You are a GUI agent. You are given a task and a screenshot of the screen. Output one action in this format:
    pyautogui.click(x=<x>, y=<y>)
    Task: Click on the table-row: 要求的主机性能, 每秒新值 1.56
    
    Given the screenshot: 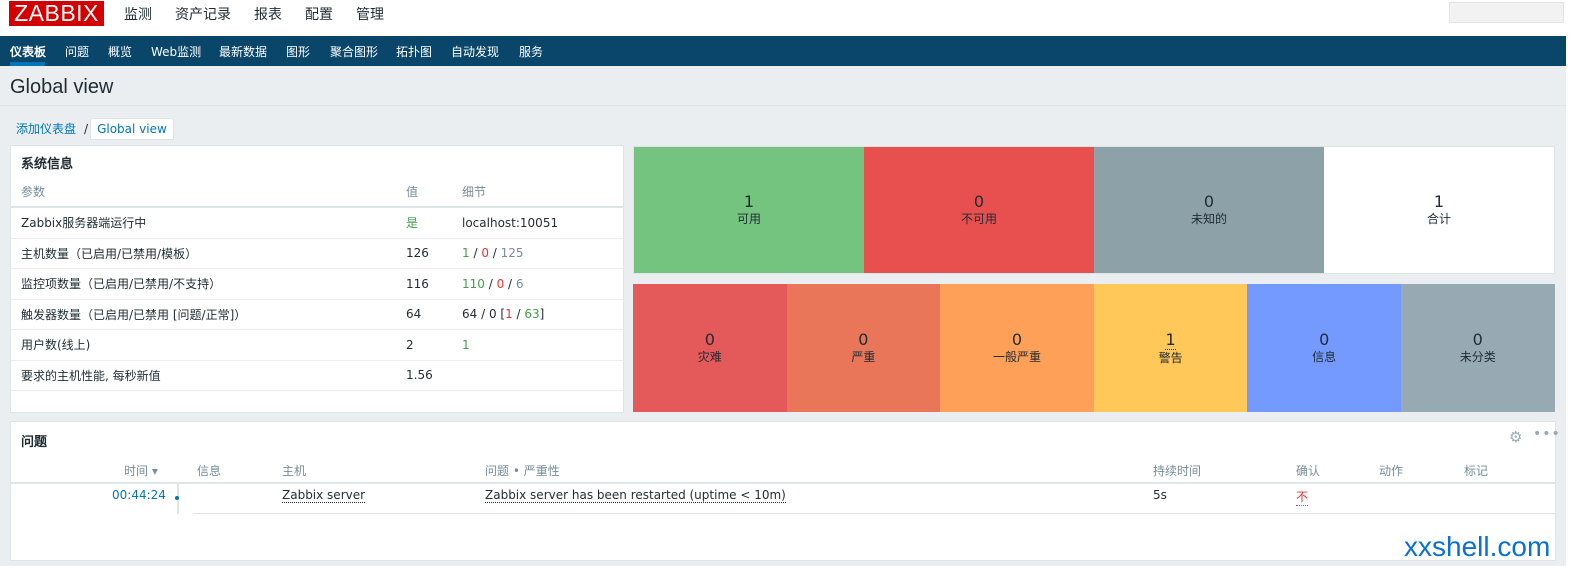 What is the action you would take?
    pyautogui.click(x=317, y=375)
    